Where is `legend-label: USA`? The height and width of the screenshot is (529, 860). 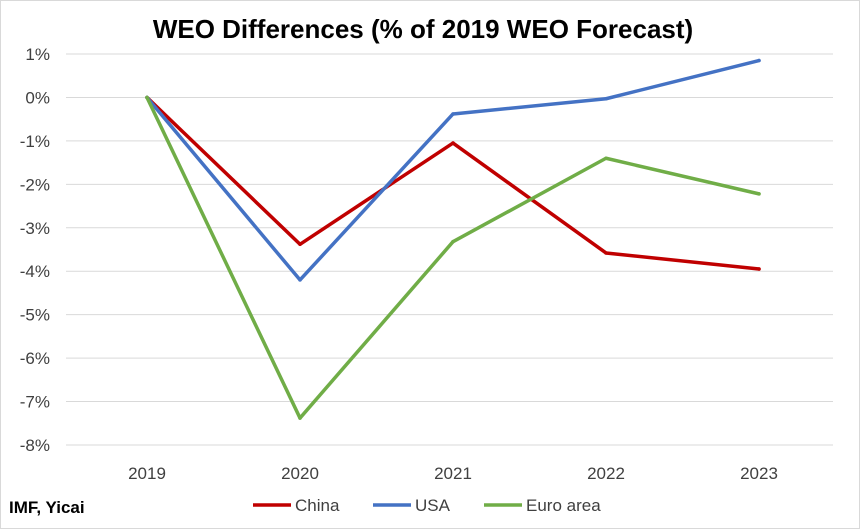 legend-label: USA is located at coordinates (433, 505).